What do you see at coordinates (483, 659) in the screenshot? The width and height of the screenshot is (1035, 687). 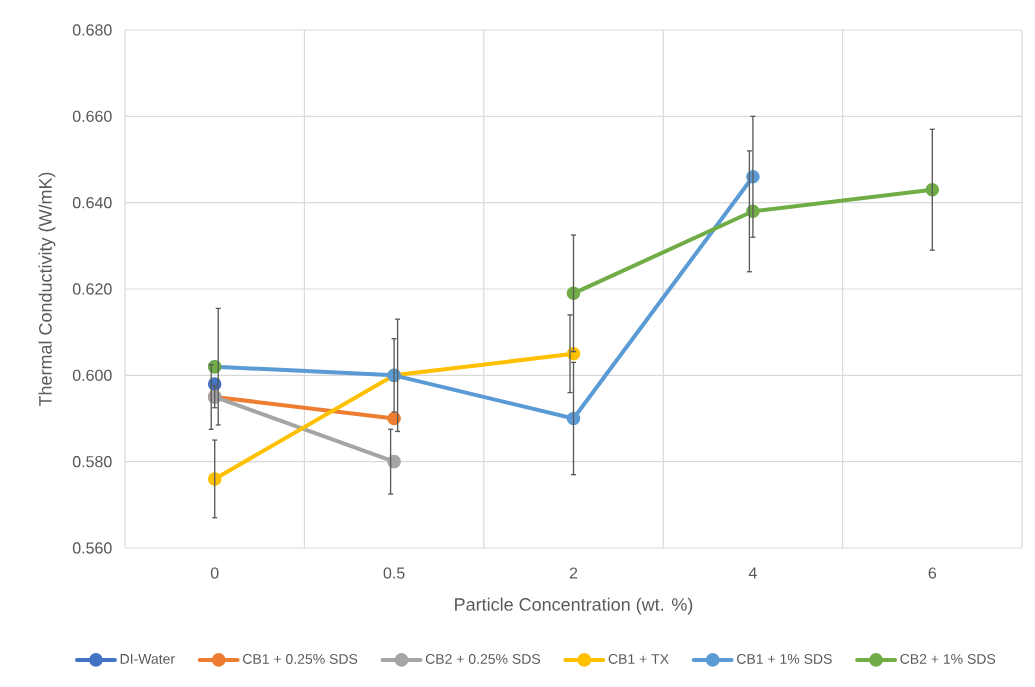 I see `legend-label: CB2 + 0.25% SDS` at bounding box center [483, 659].